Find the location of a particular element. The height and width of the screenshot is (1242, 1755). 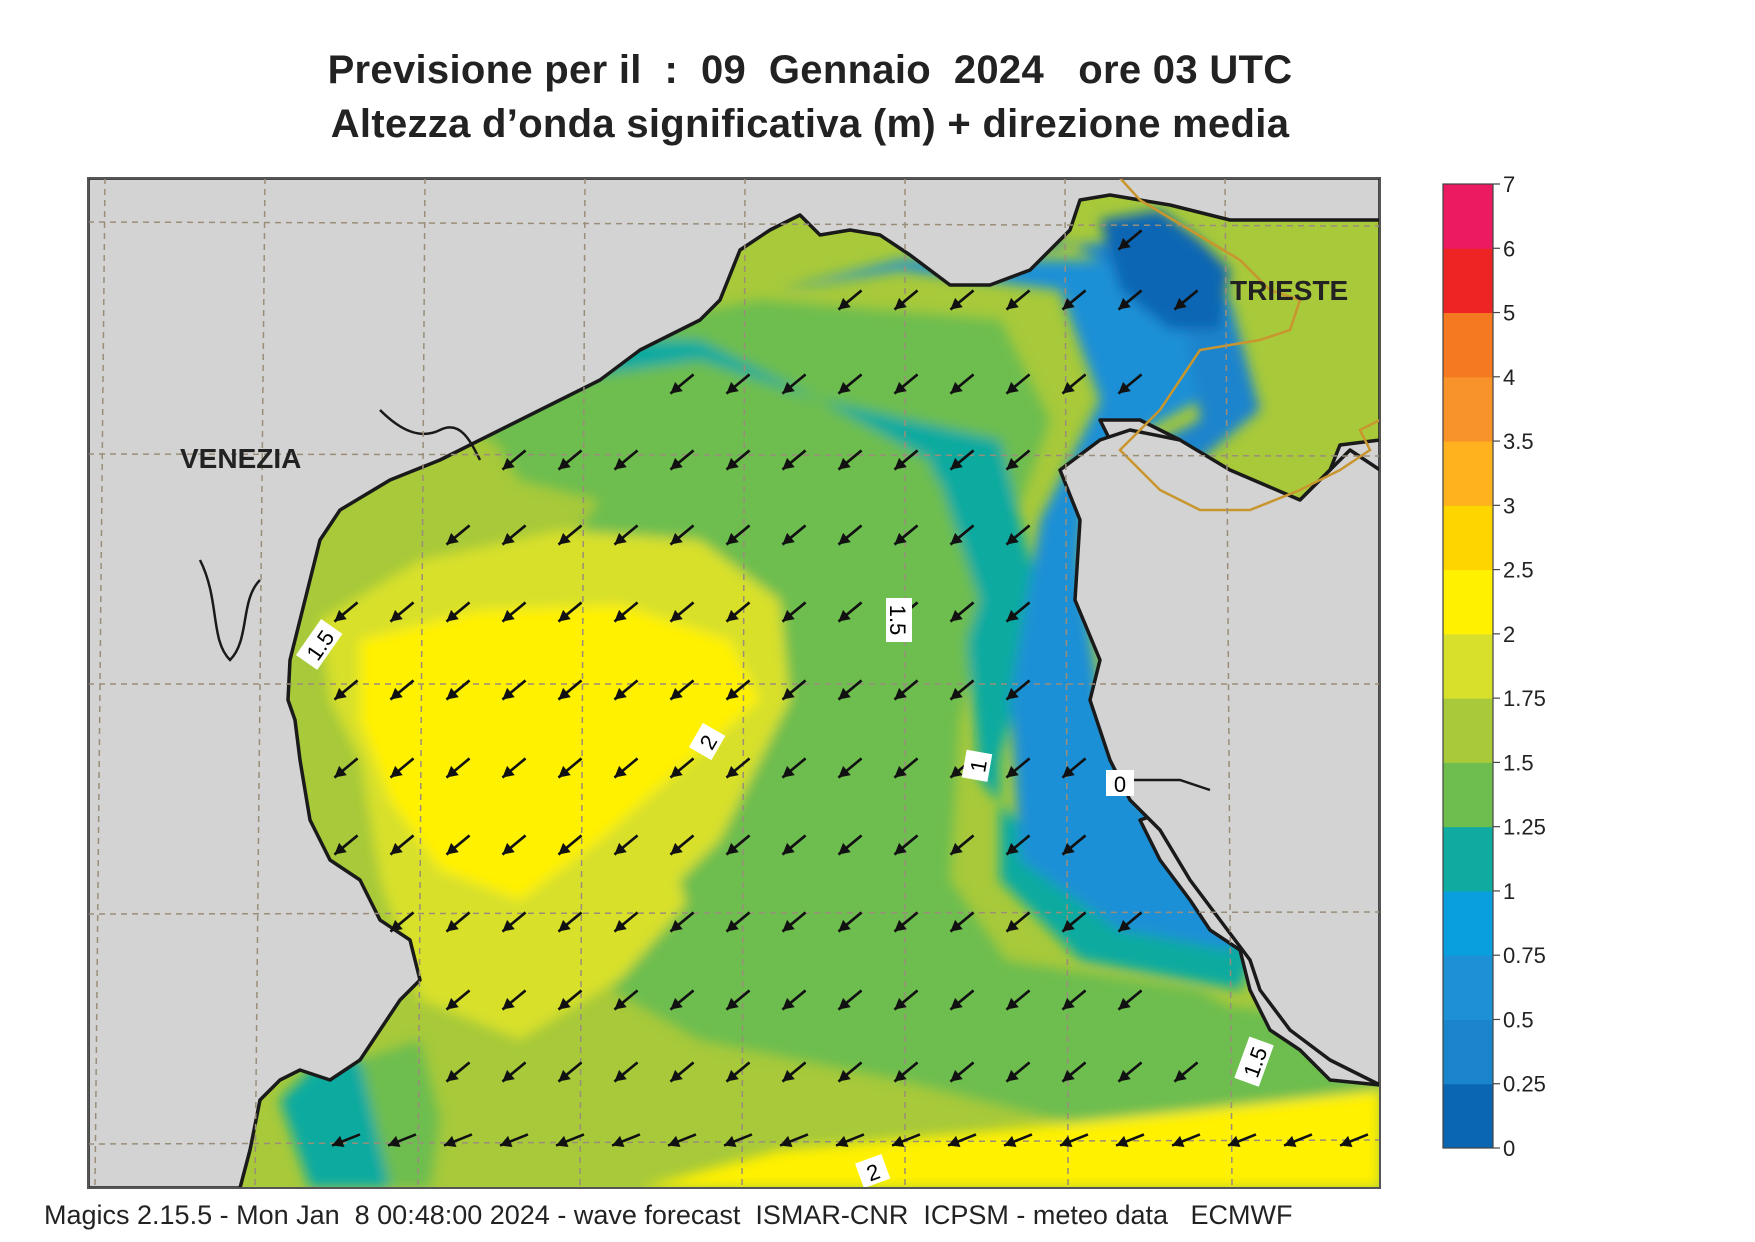

legend-tick-label: 3 is located at coordinates (1509, 505).